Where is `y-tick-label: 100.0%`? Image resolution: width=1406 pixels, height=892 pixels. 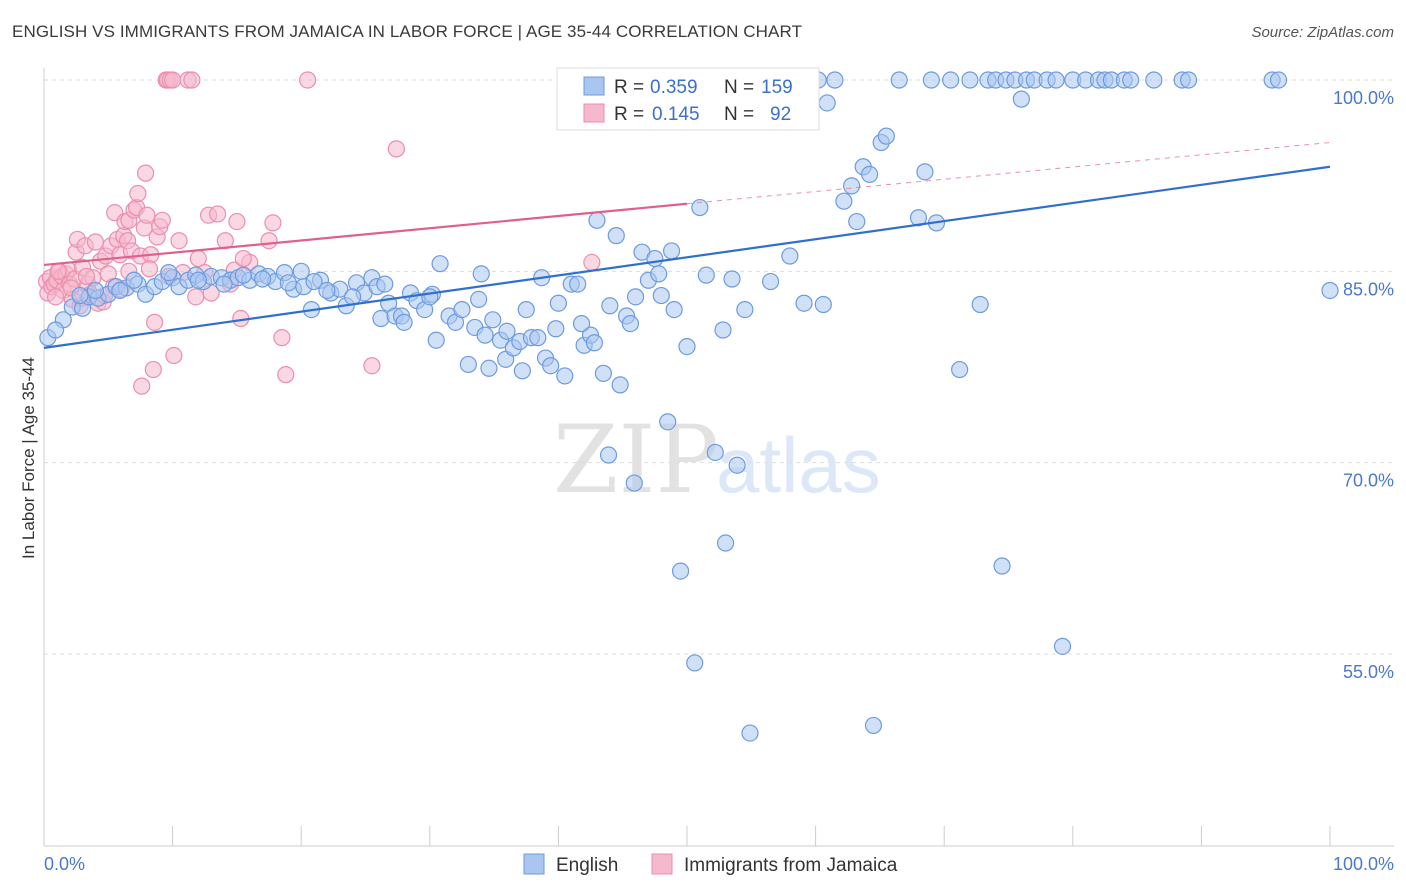
y-tick-label: 100.0% is located at coordinates (1363, 98).